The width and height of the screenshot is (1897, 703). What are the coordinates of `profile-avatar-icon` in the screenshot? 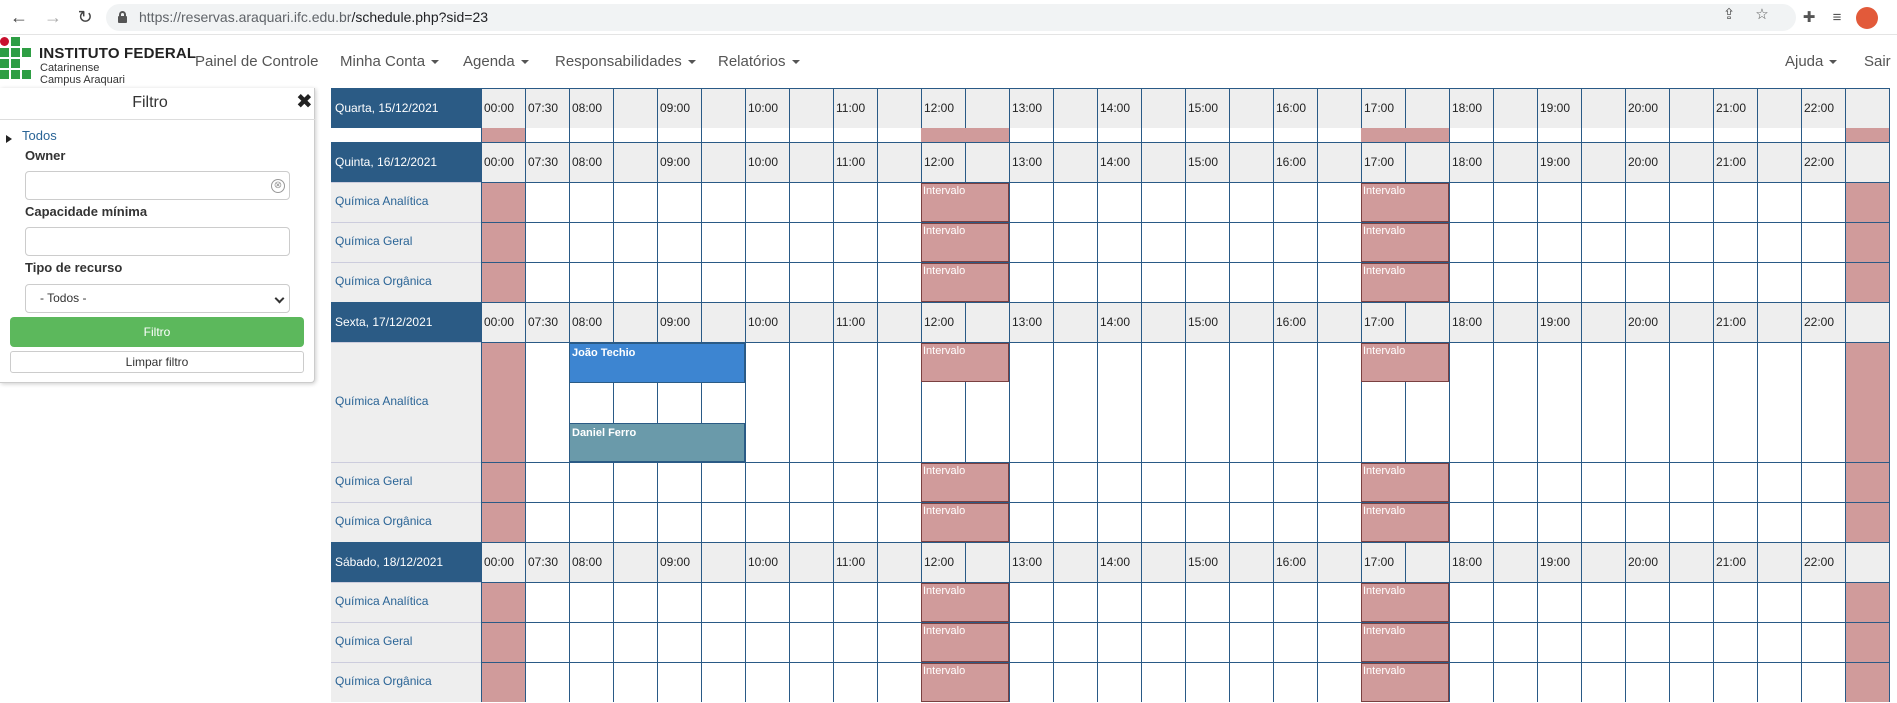 It's located at (1867, 18).